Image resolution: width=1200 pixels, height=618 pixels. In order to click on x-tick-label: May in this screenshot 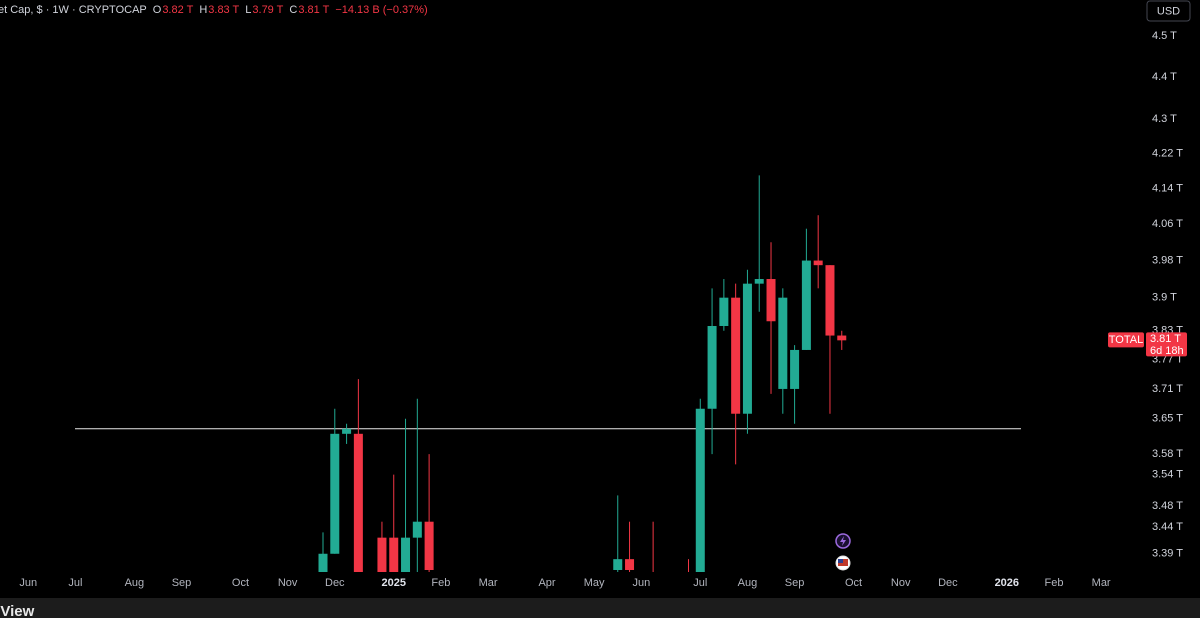, I will do `click(594, 583)`.